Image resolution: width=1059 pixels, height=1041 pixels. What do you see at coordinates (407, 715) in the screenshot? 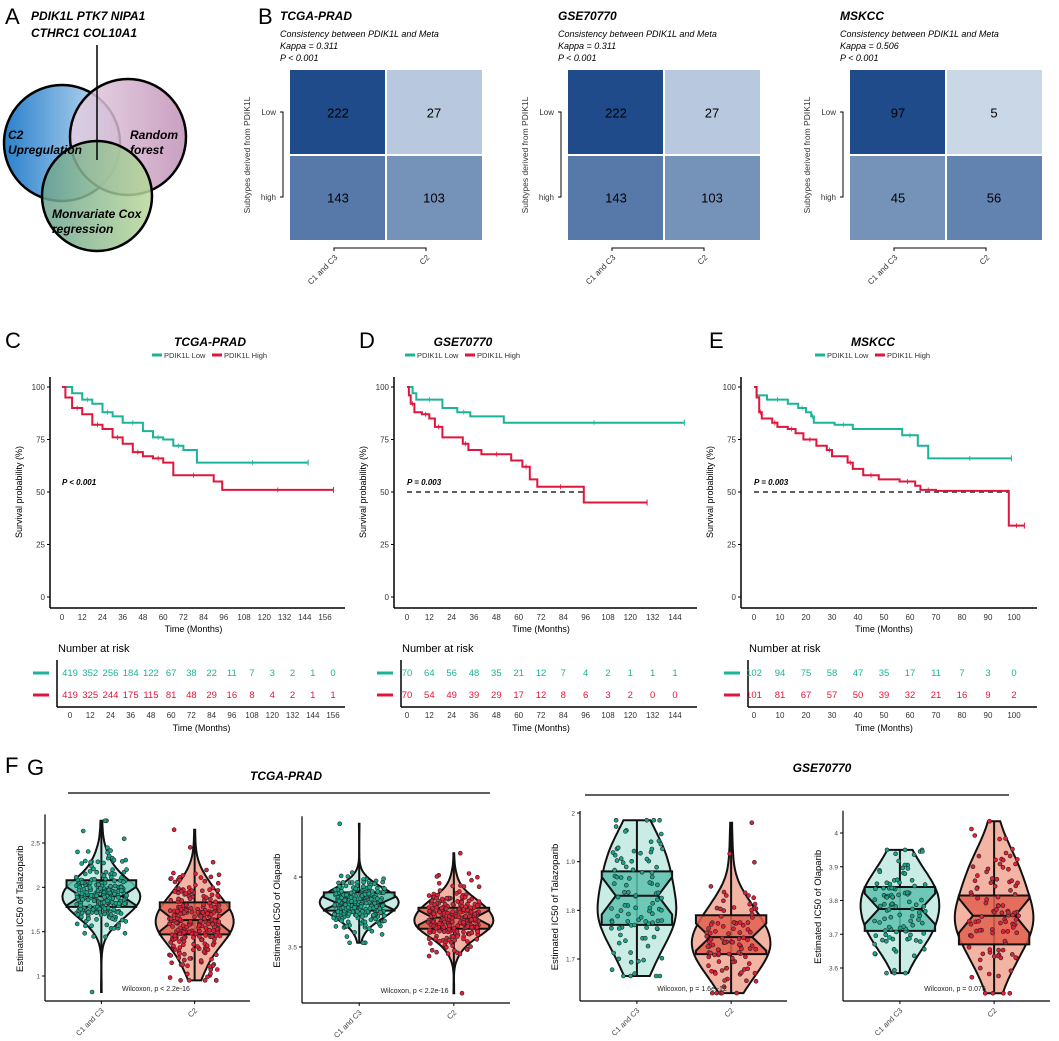
I see `risk-x-tick-label: 0` at bounding box center [407, 715].